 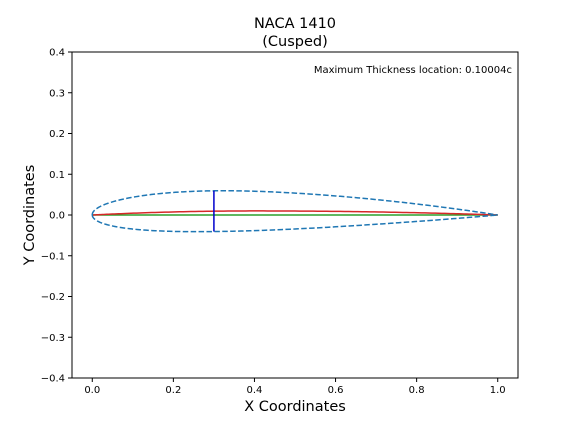 I want to click on max-thickness-annotation: Maximum Thickness location: 0.10004c, so click(x=413, y=70).